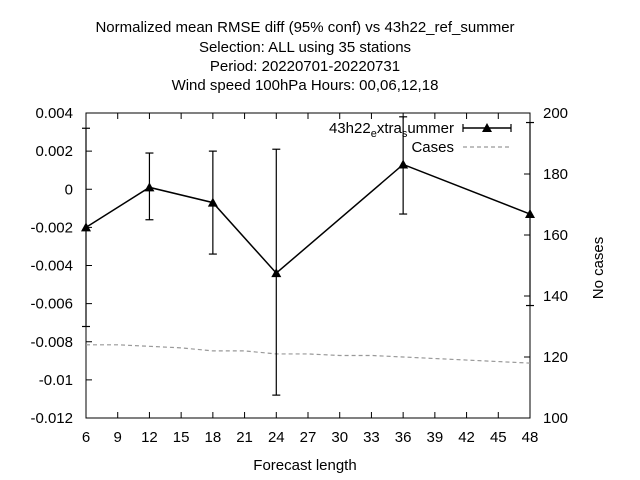 The image size is (640, 480). What do you see at coordinates (403, 437) in the screenshot?
I see `x-tick-label: 36` at bounding box center [403, 437].